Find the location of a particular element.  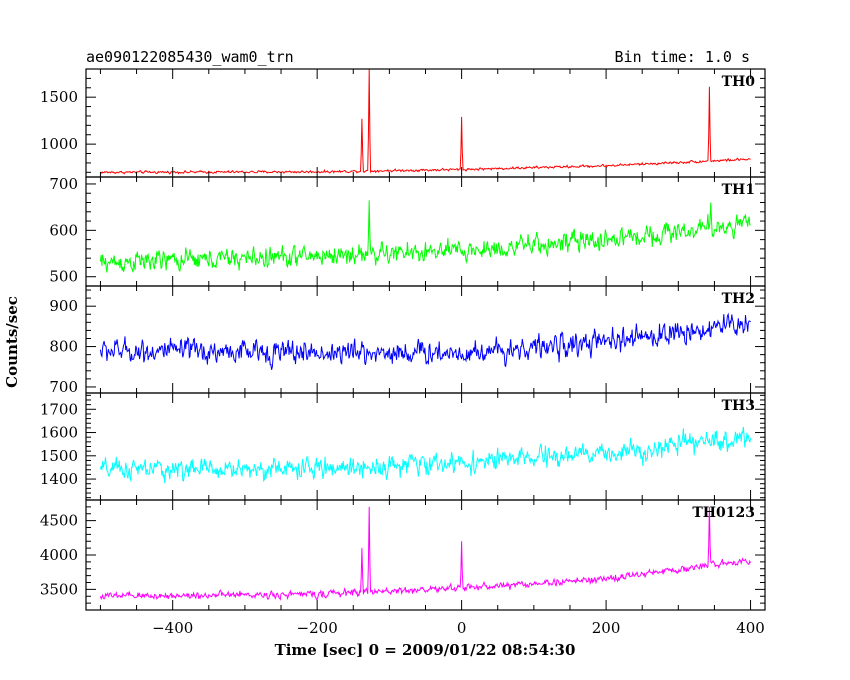

panel-th2: TH2 700 800 900 is located at coordinates (407, 340).